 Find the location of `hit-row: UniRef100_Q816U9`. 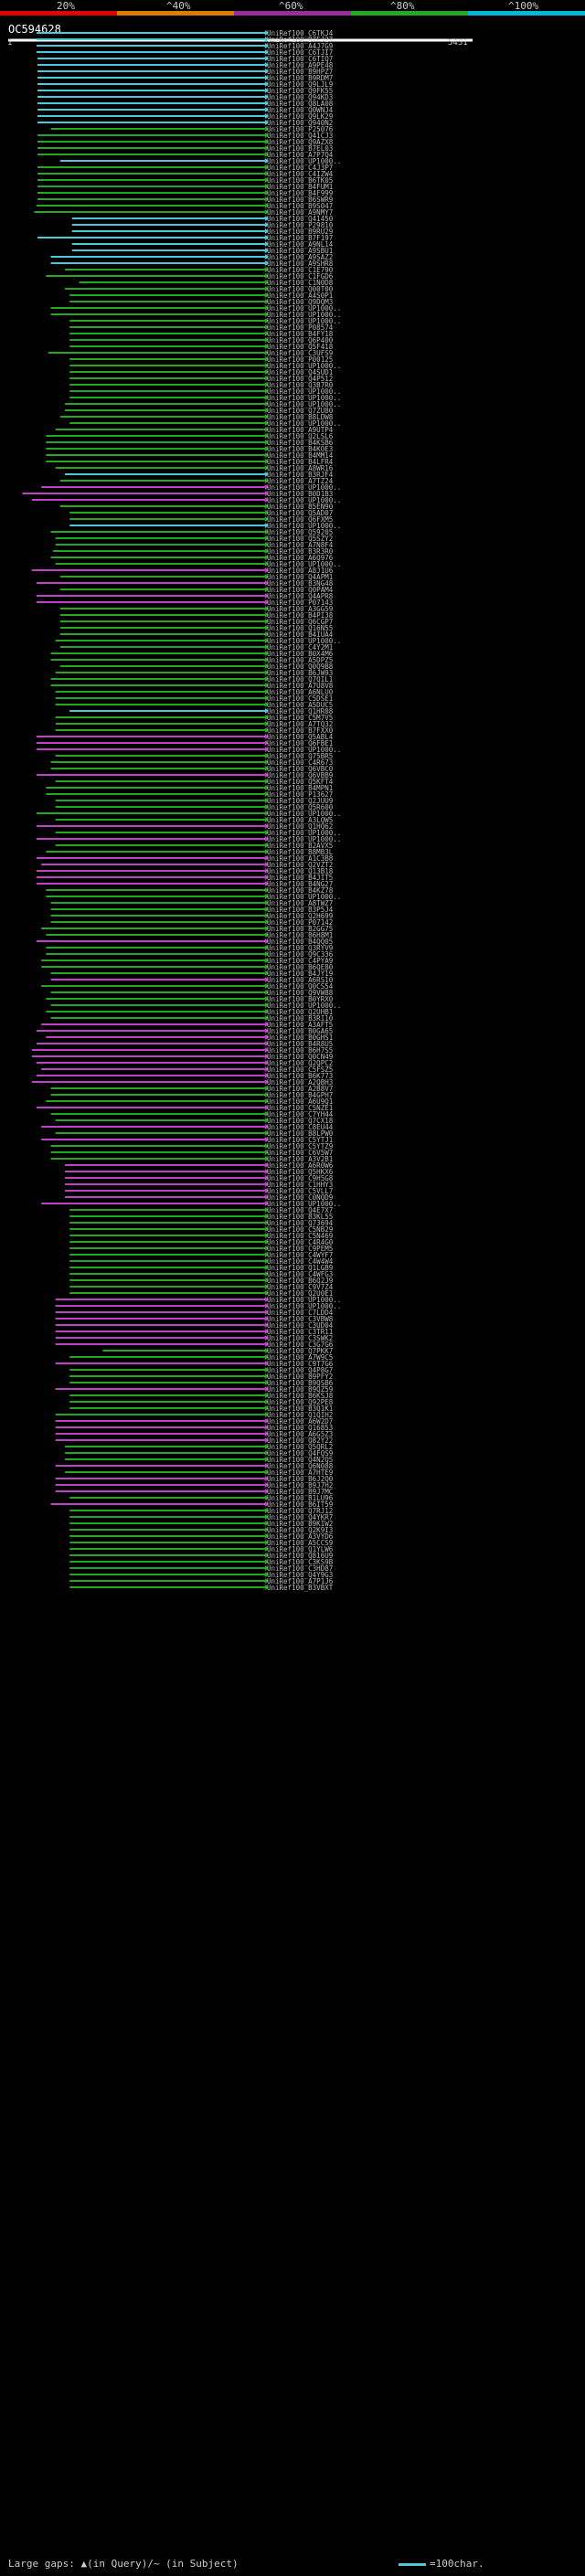

hit-row: UniRef100_Q816U9 is located at coordinates (201, 1556).